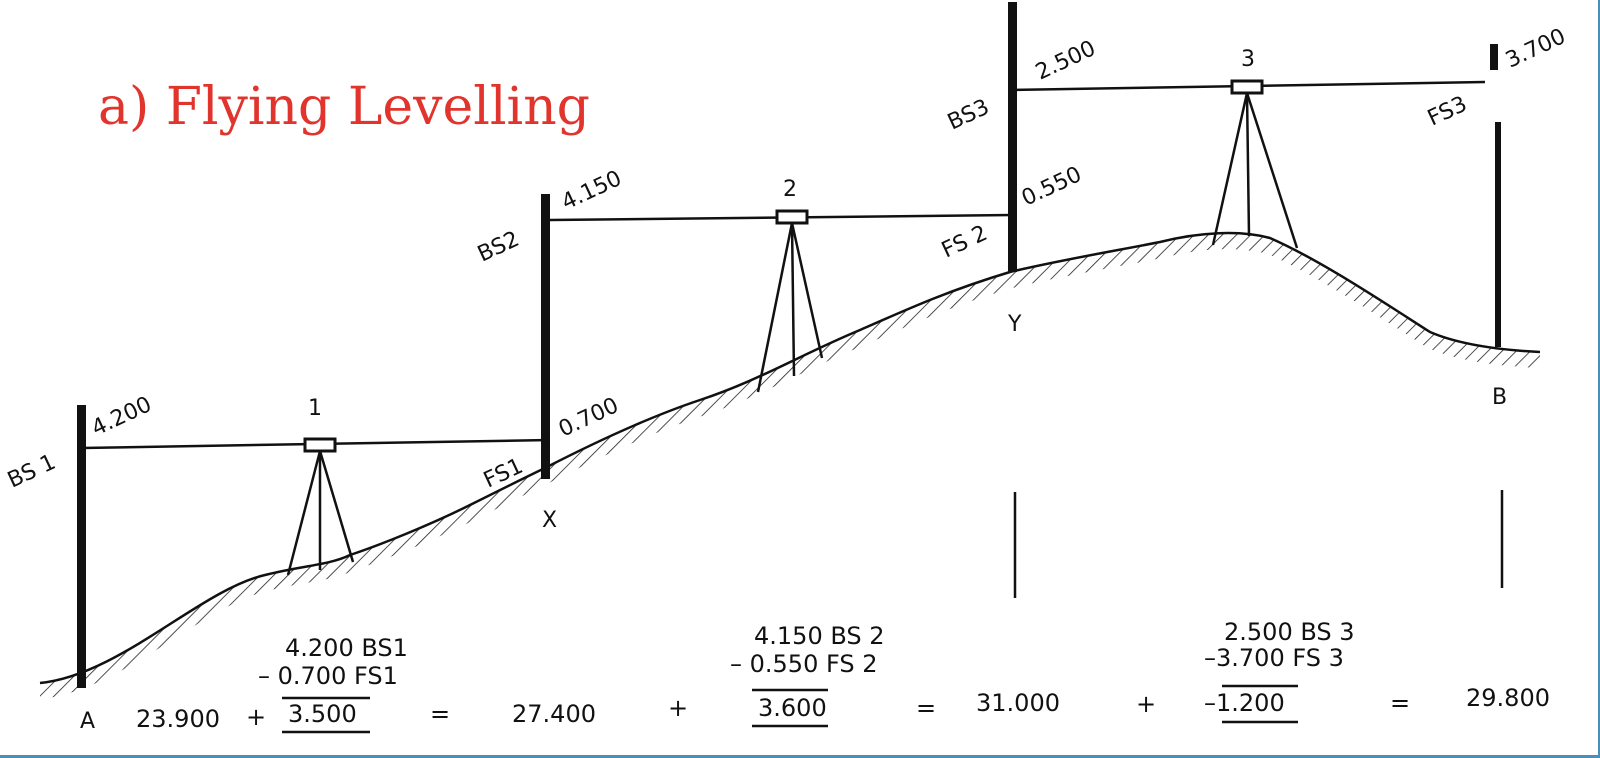  Describe the element at coordinates (1289, 632) in the screenshot. I see `calc-step3-bs: 2.500 BS 3` at that location.